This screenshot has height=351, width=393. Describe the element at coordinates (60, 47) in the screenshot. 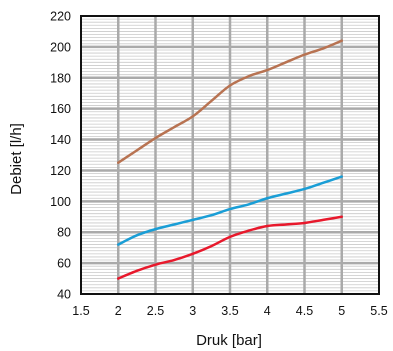

I see `y-tick-label: 200` at that location.